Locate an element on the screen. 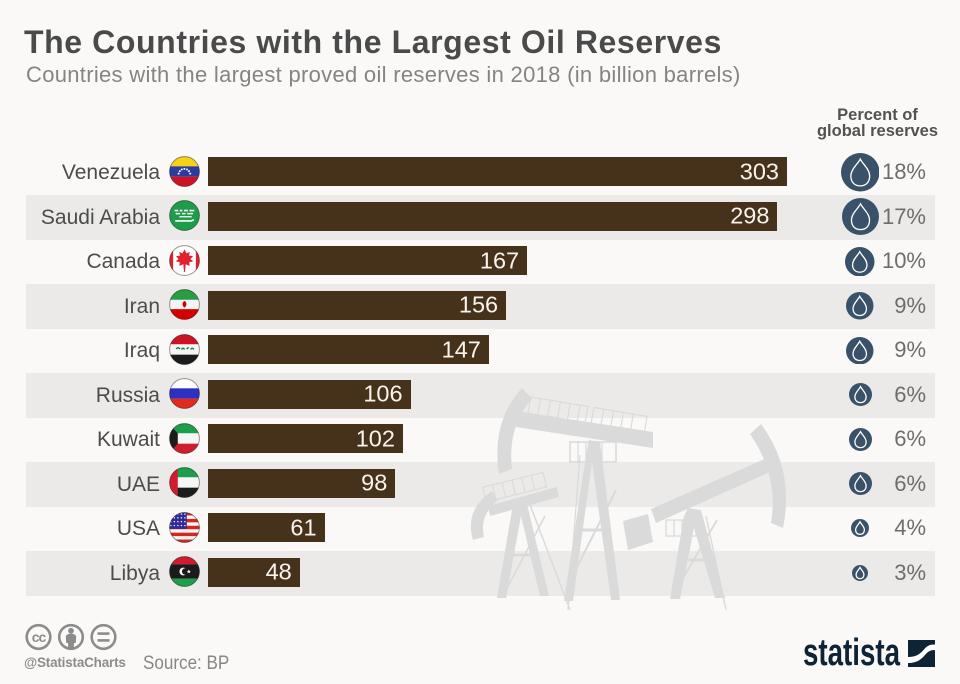  svg-text: cc is located at coordinates (39, 637).